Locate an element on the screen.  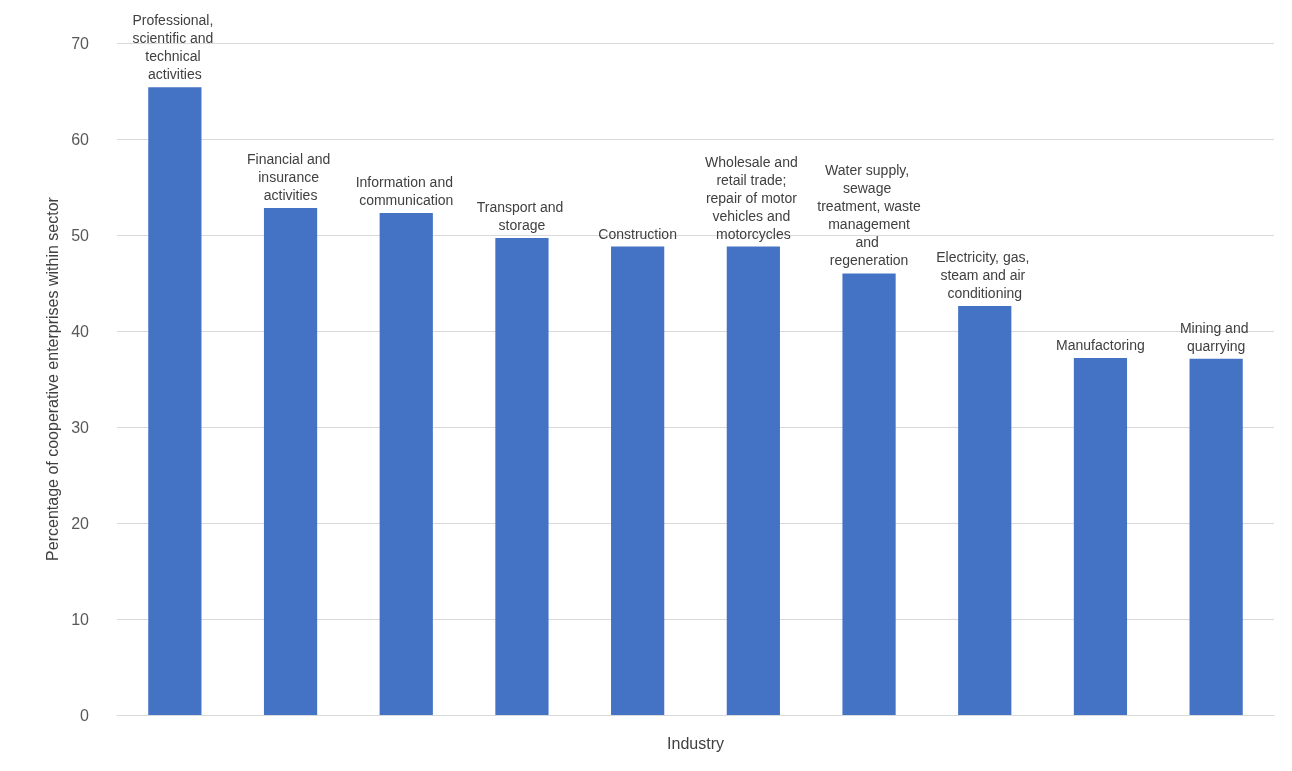
x-tick-label: Water supply, sewage treatment, waste management and regeneration is located at coordinates (869, 215).